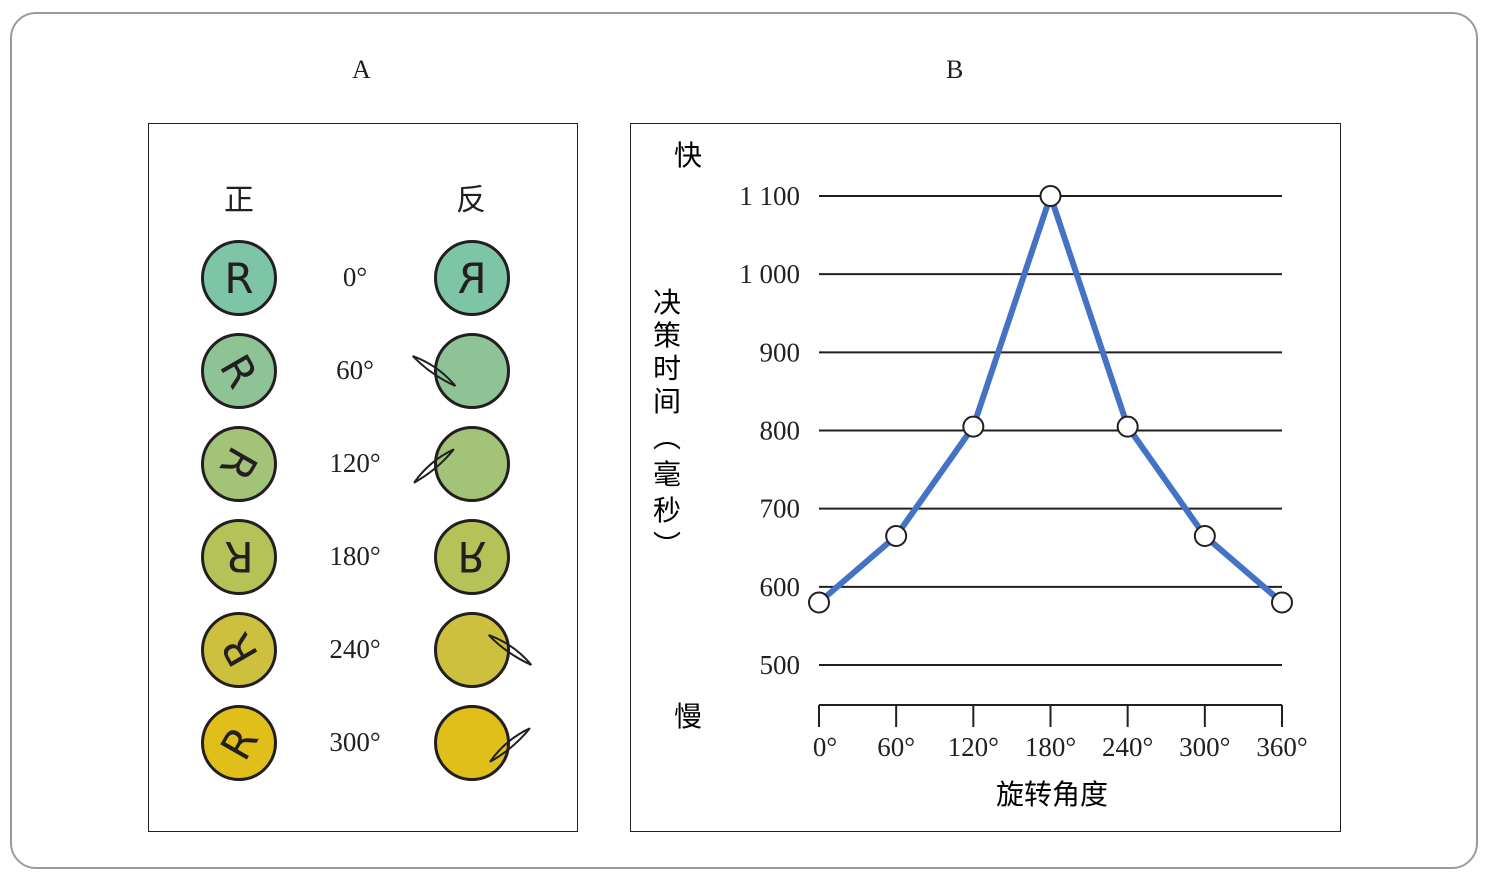  What do you see at coordinates (780, 352) in the screenshot?
I see `y-tick-label: 900` at bounding box center [780, 352].